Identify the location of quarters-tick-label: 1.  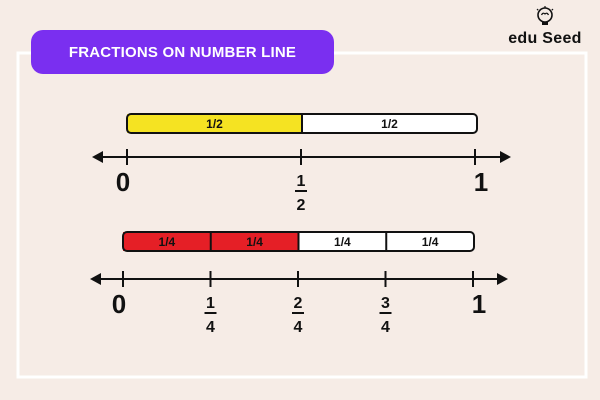
(479, 304).